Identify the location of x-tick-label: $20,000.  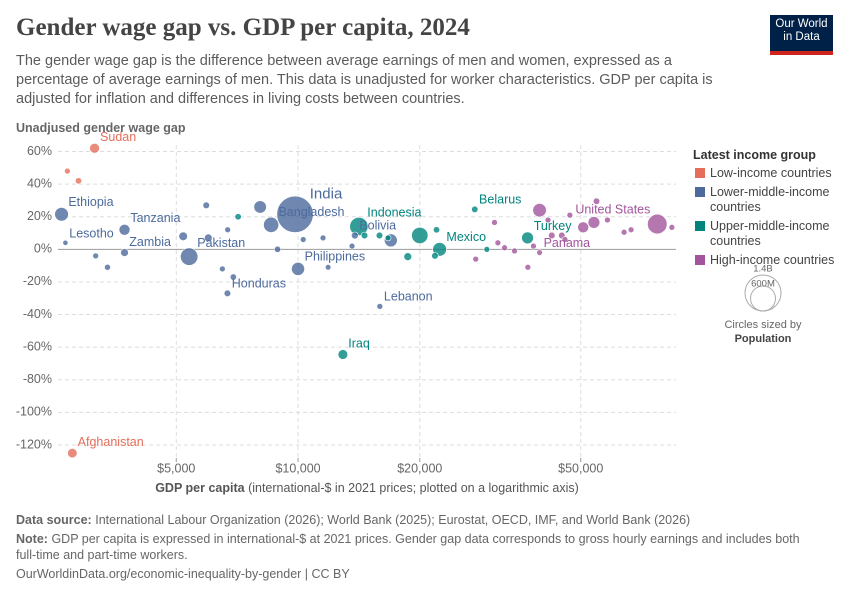
(419, 468).